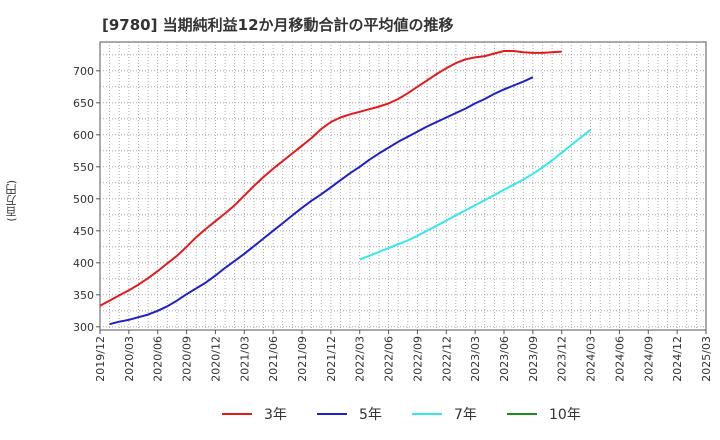  I want to click on x-tick-label: 2019/12, so click(100, 359).